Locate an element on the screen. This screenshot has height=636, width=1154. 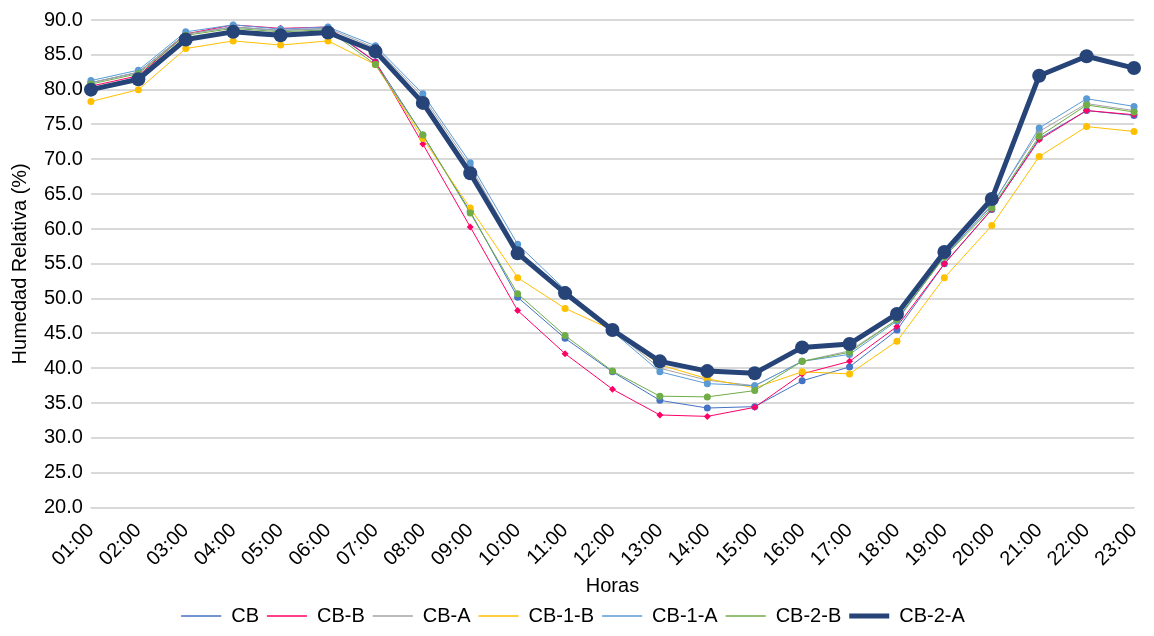
y-tick-label: 80.0 is located at coordinates (63, 88).